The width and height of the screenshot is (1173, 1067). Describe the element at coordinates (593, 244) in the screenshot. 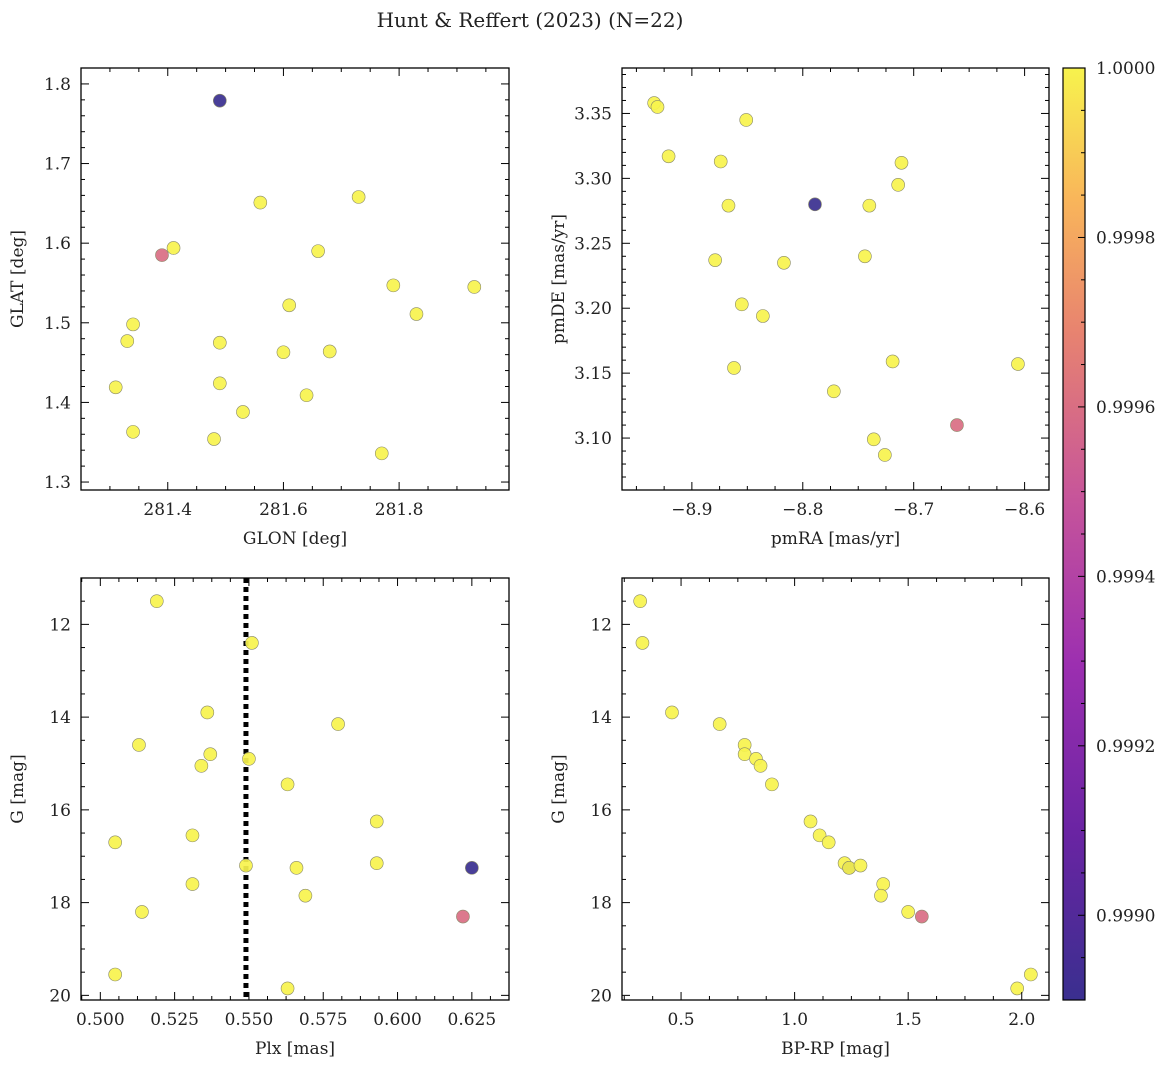

I see `y-tick-label: 3.25` at that location.